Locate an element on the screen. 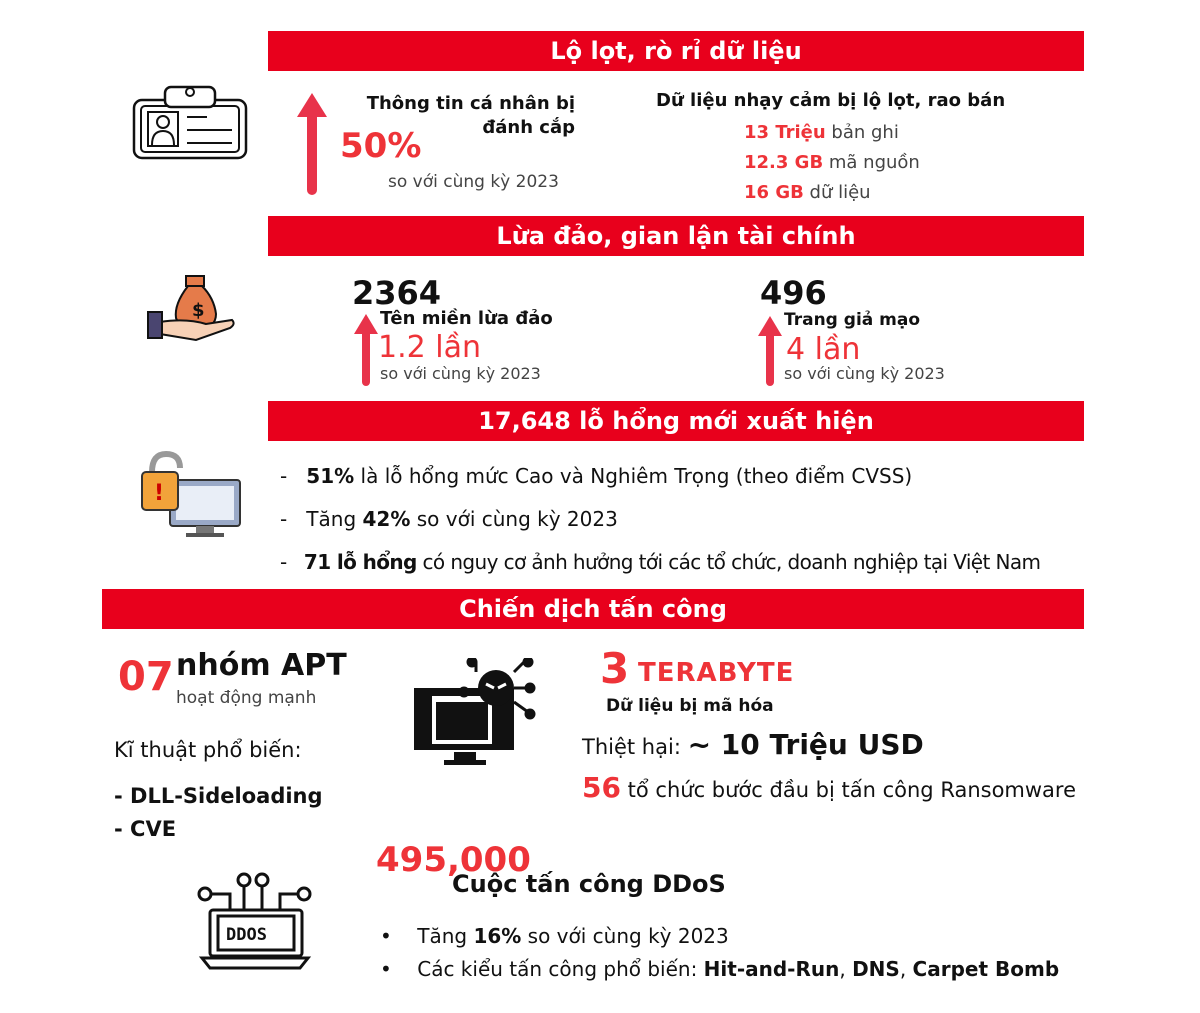 The height and width of the screenshot is (1013, 1200). techniques-label: Kĩ thuật phổ biến: is located at coordinates (208, 750).